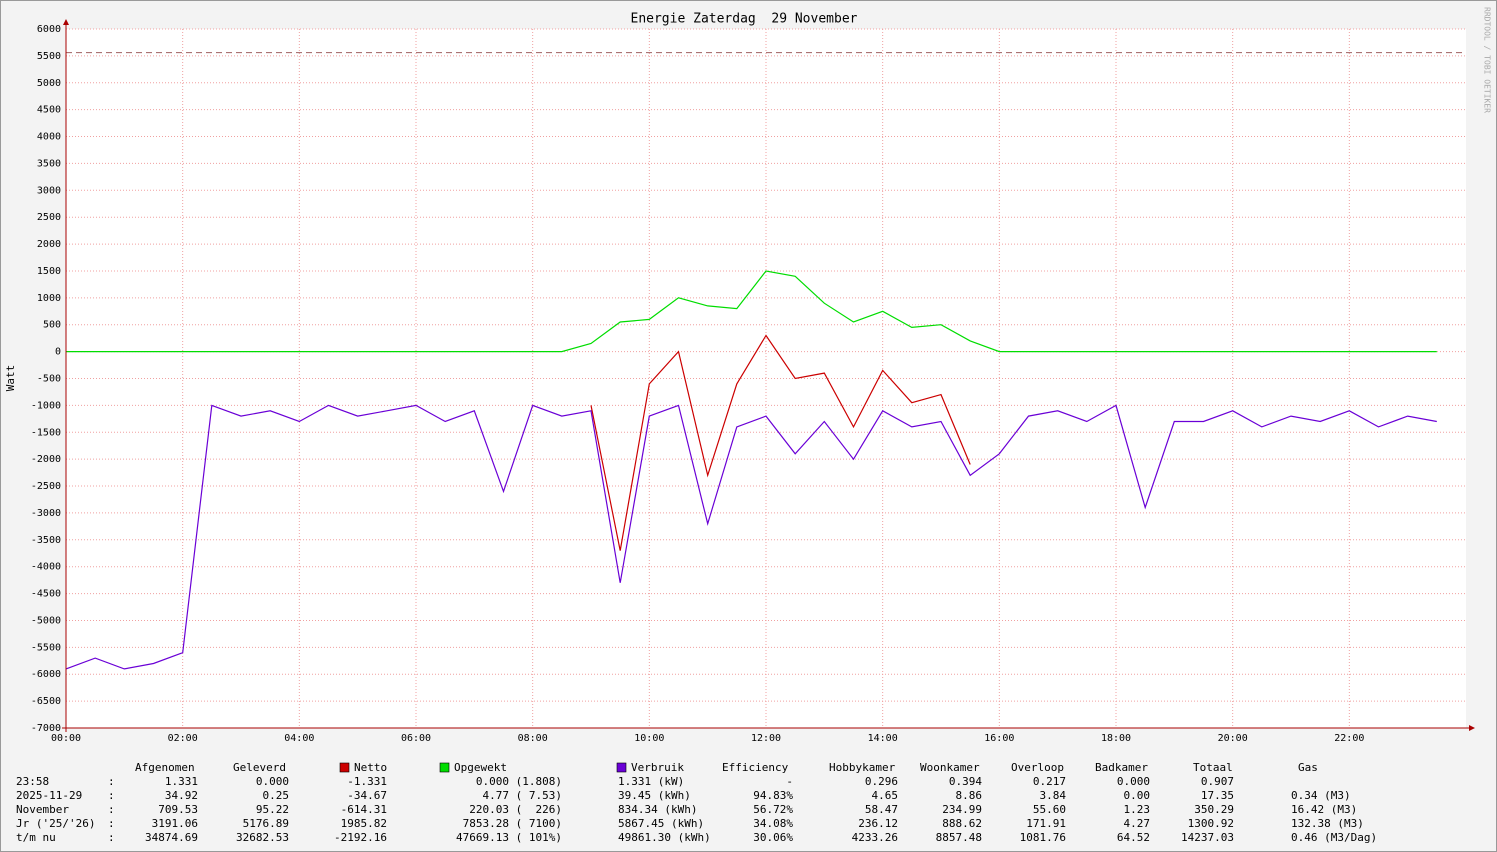 The width and height of the screenshot is (1497, 852). What do you see at coordinates (46, 701) in the screenshot?
I see `y-tick-label: -6500` at bounding box center [46, 701].